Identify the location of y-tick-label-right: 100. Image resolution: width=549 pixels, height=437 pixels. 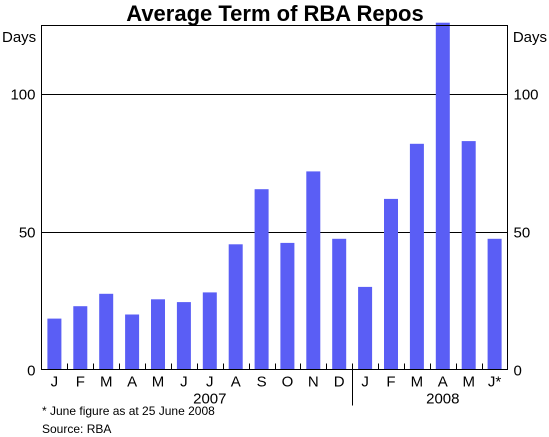
(526, 95).